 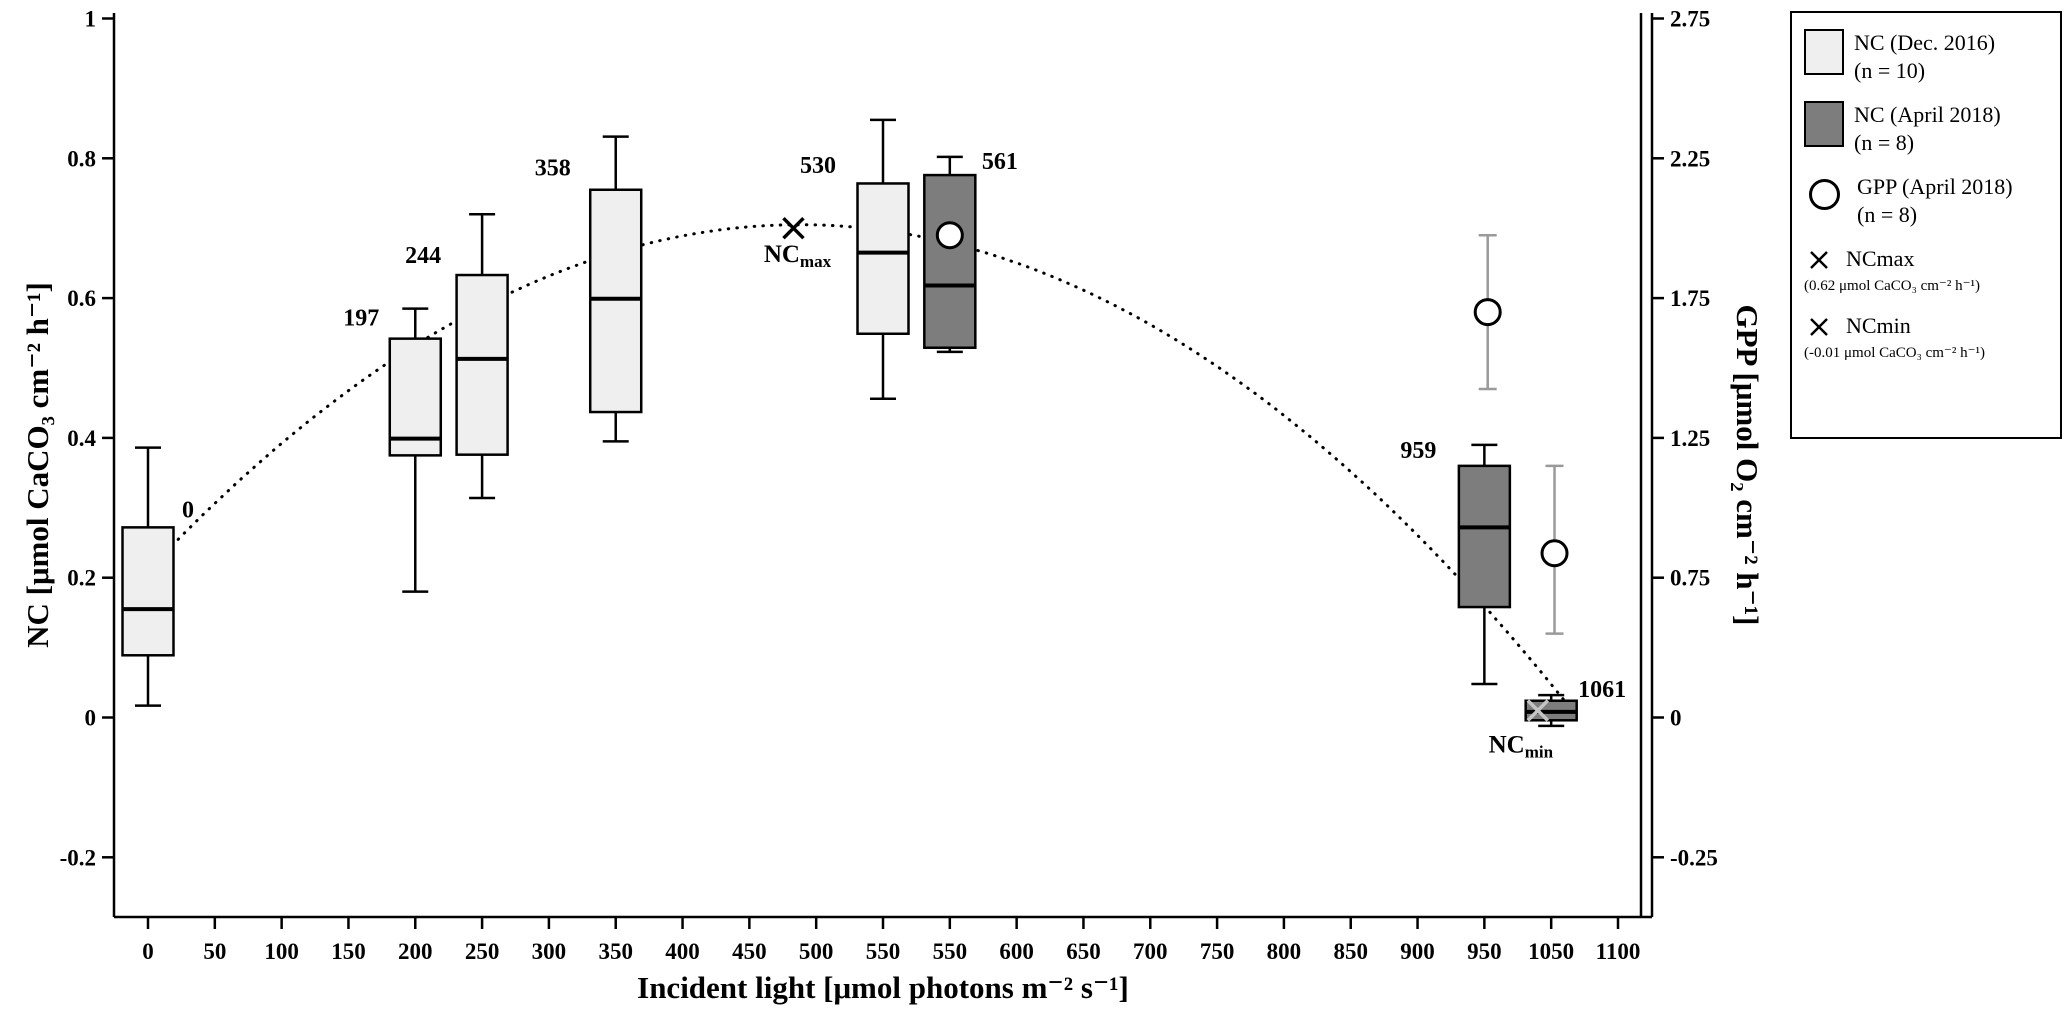 What do you see at coordinates (214, 951) in the screenshot?
I see `x-tick-label: 50` at bounding box center [214, 951].